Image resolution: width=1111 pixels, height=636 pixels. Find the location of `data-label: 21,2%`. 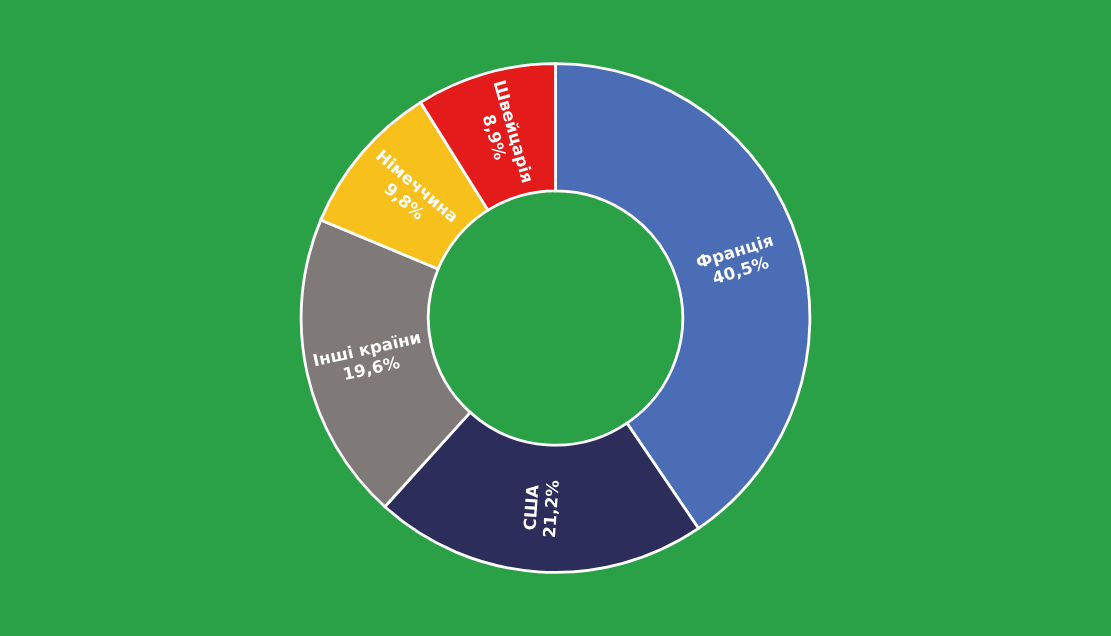

data-label: 21,2% is located at coordinates (552, 509).